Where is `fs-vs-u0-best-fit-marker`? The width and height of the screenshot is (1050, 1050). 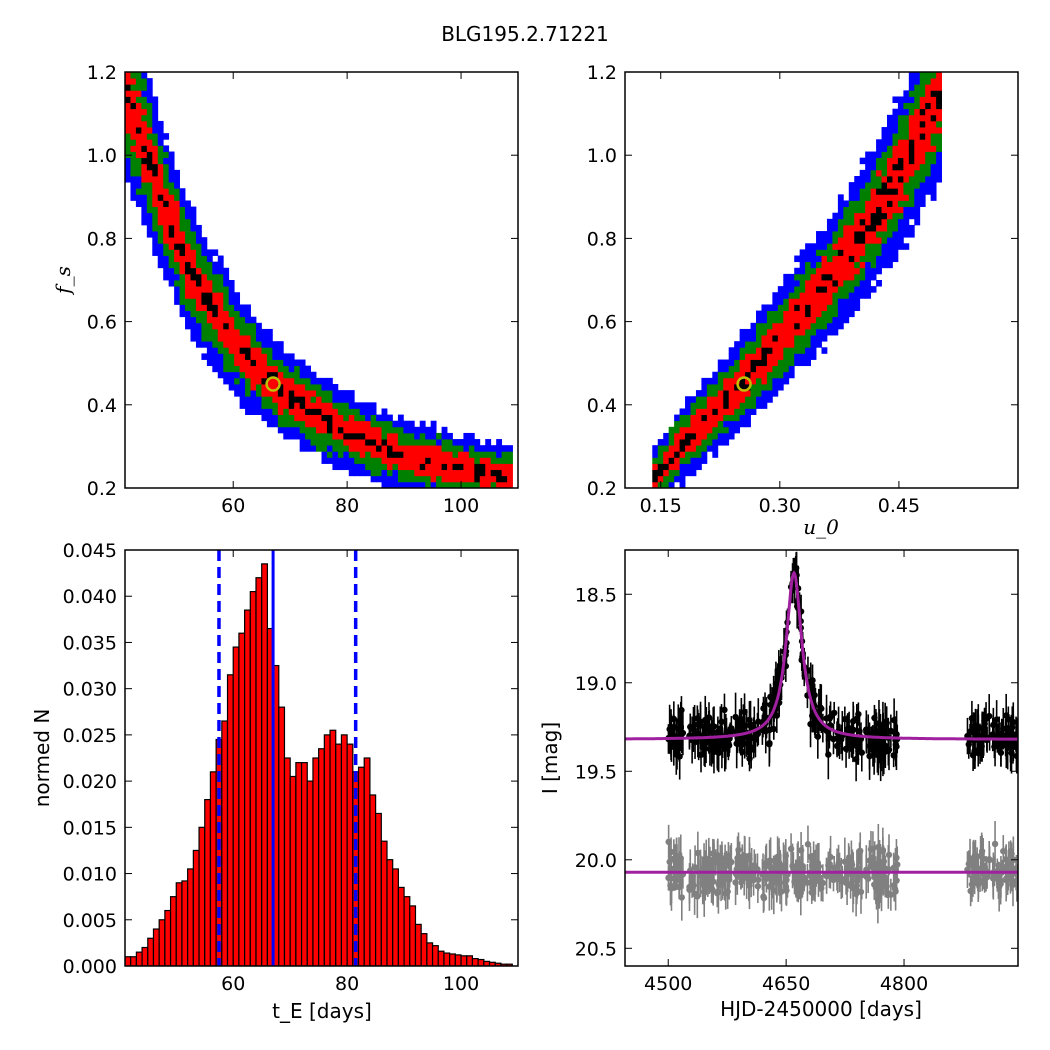
fs-vs-u0-best-fit-marker is located at coordinates (744, 384).